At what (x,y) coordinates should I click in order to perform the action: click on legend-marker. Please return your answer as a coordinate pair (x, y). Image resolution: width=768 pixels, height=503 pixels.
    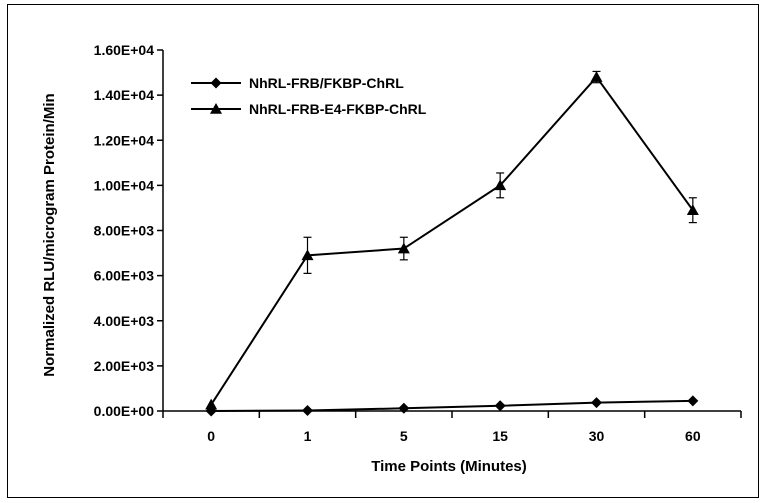
    Looking at the image, I should click on (216, 83).